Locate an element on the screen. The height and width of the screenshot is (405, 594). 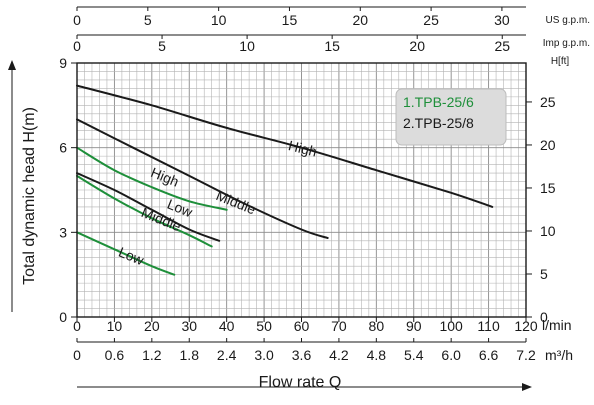
legend-entry-tpb-25-8: 2.TPB-25/8 is located at coordinates (438, 123).